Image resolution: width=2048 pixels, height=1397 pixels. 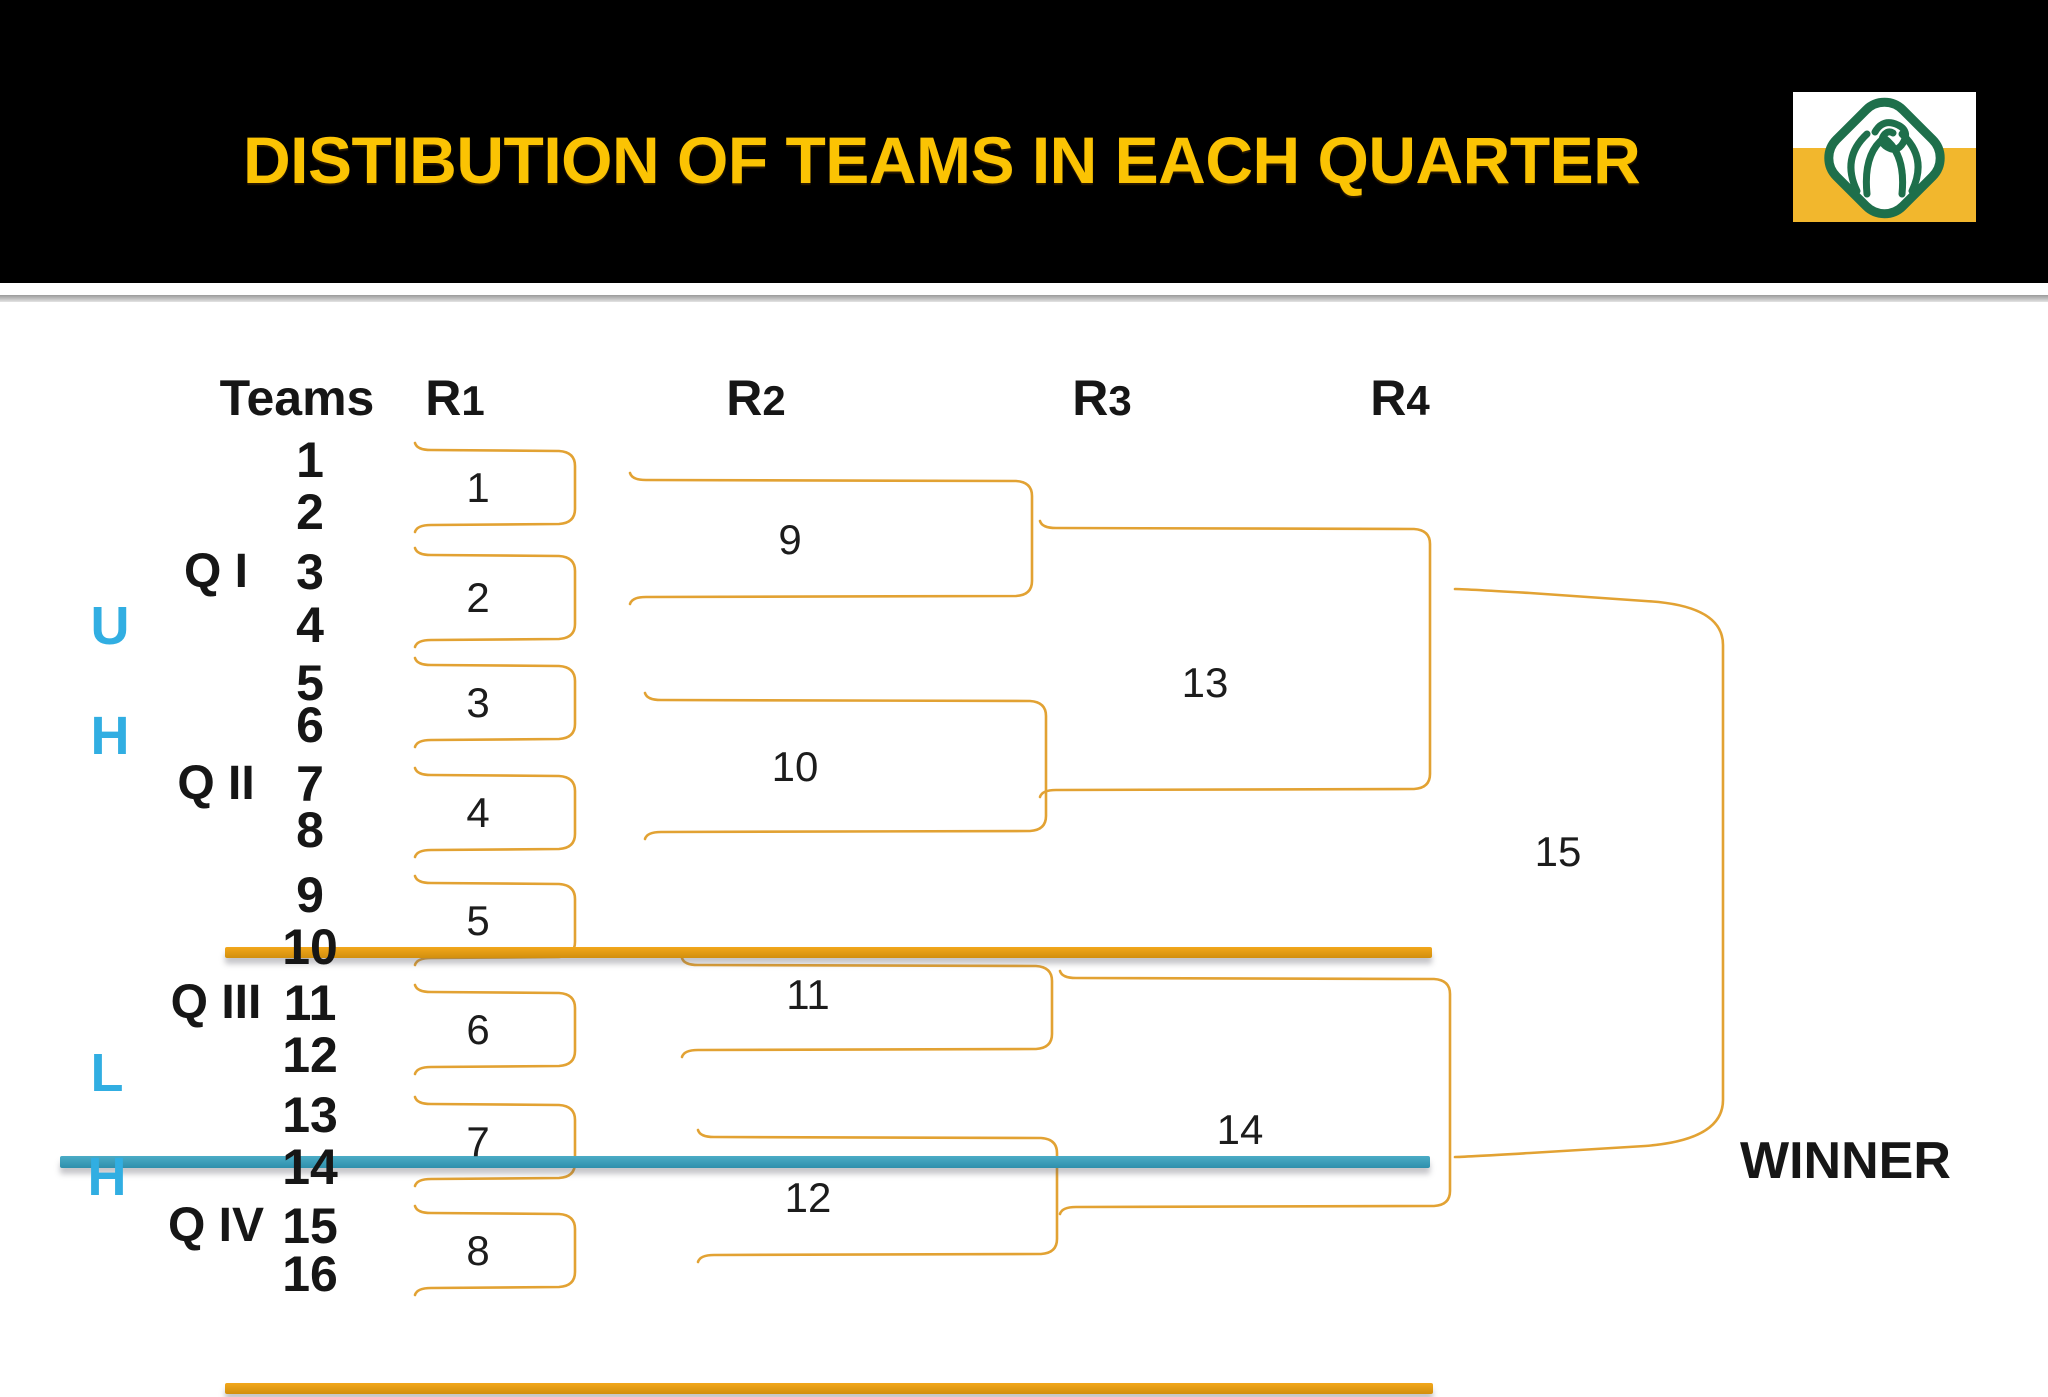 I want to click on match-label-7: 7, so click(x=478, y=1141).